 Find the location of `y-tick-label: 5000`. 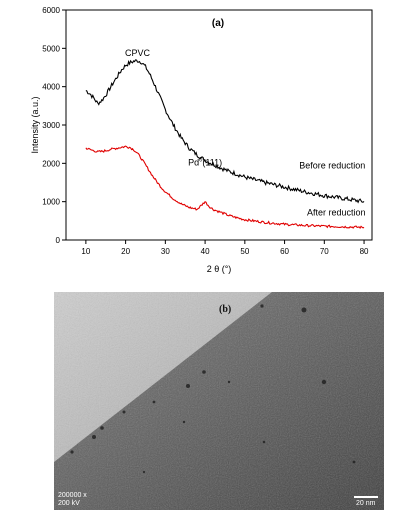

y-tick-label: 5000 is located at coordinates (51, 48).